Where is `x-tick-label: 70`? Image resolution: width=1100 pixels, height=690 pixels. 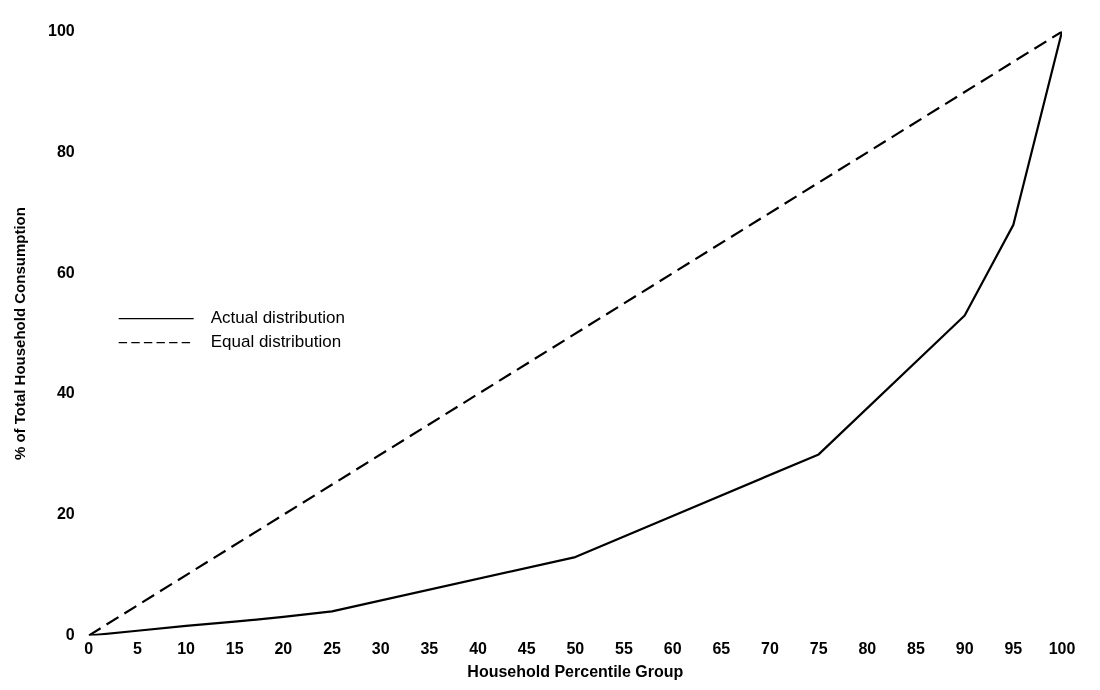 x-tick-label: 70 is located at coordinates (770, 648).